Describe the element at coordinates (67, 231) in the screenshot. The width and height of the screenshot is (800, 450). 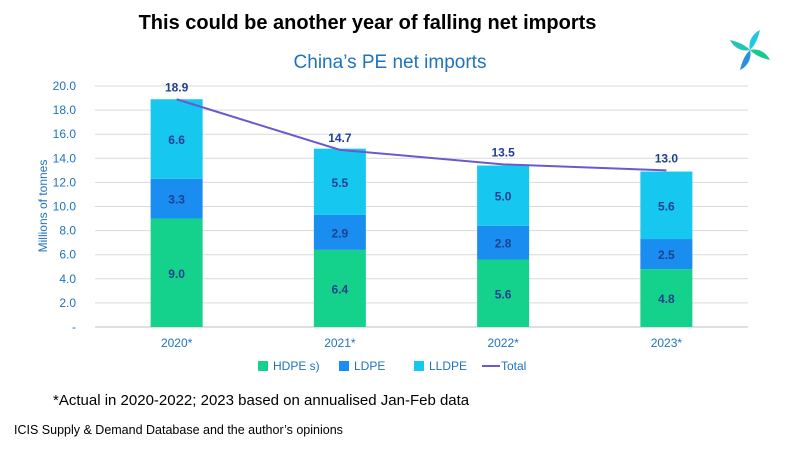
I see `y-tick-label: 8.0` at that location.